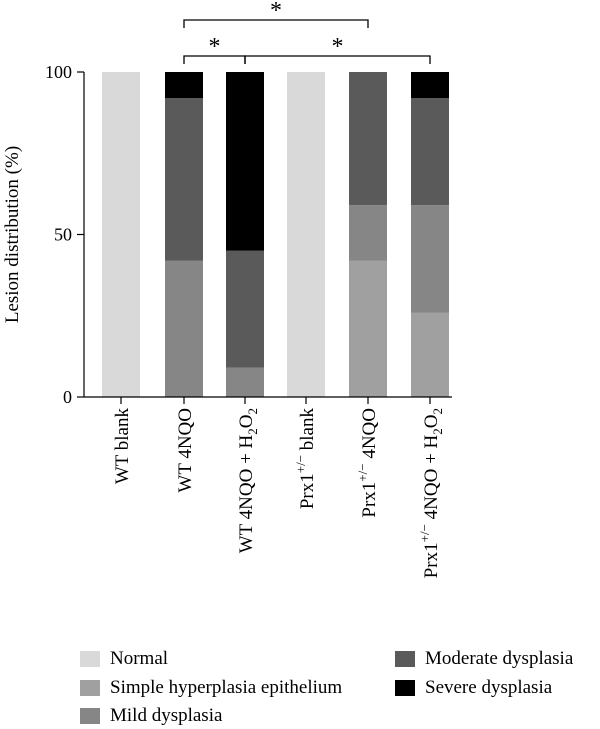 The image size is (600, 729). Describe the element at coordinates (430, 85) in the screenshot. I see `bar-seg-5-severe-dysplasia` at that location.